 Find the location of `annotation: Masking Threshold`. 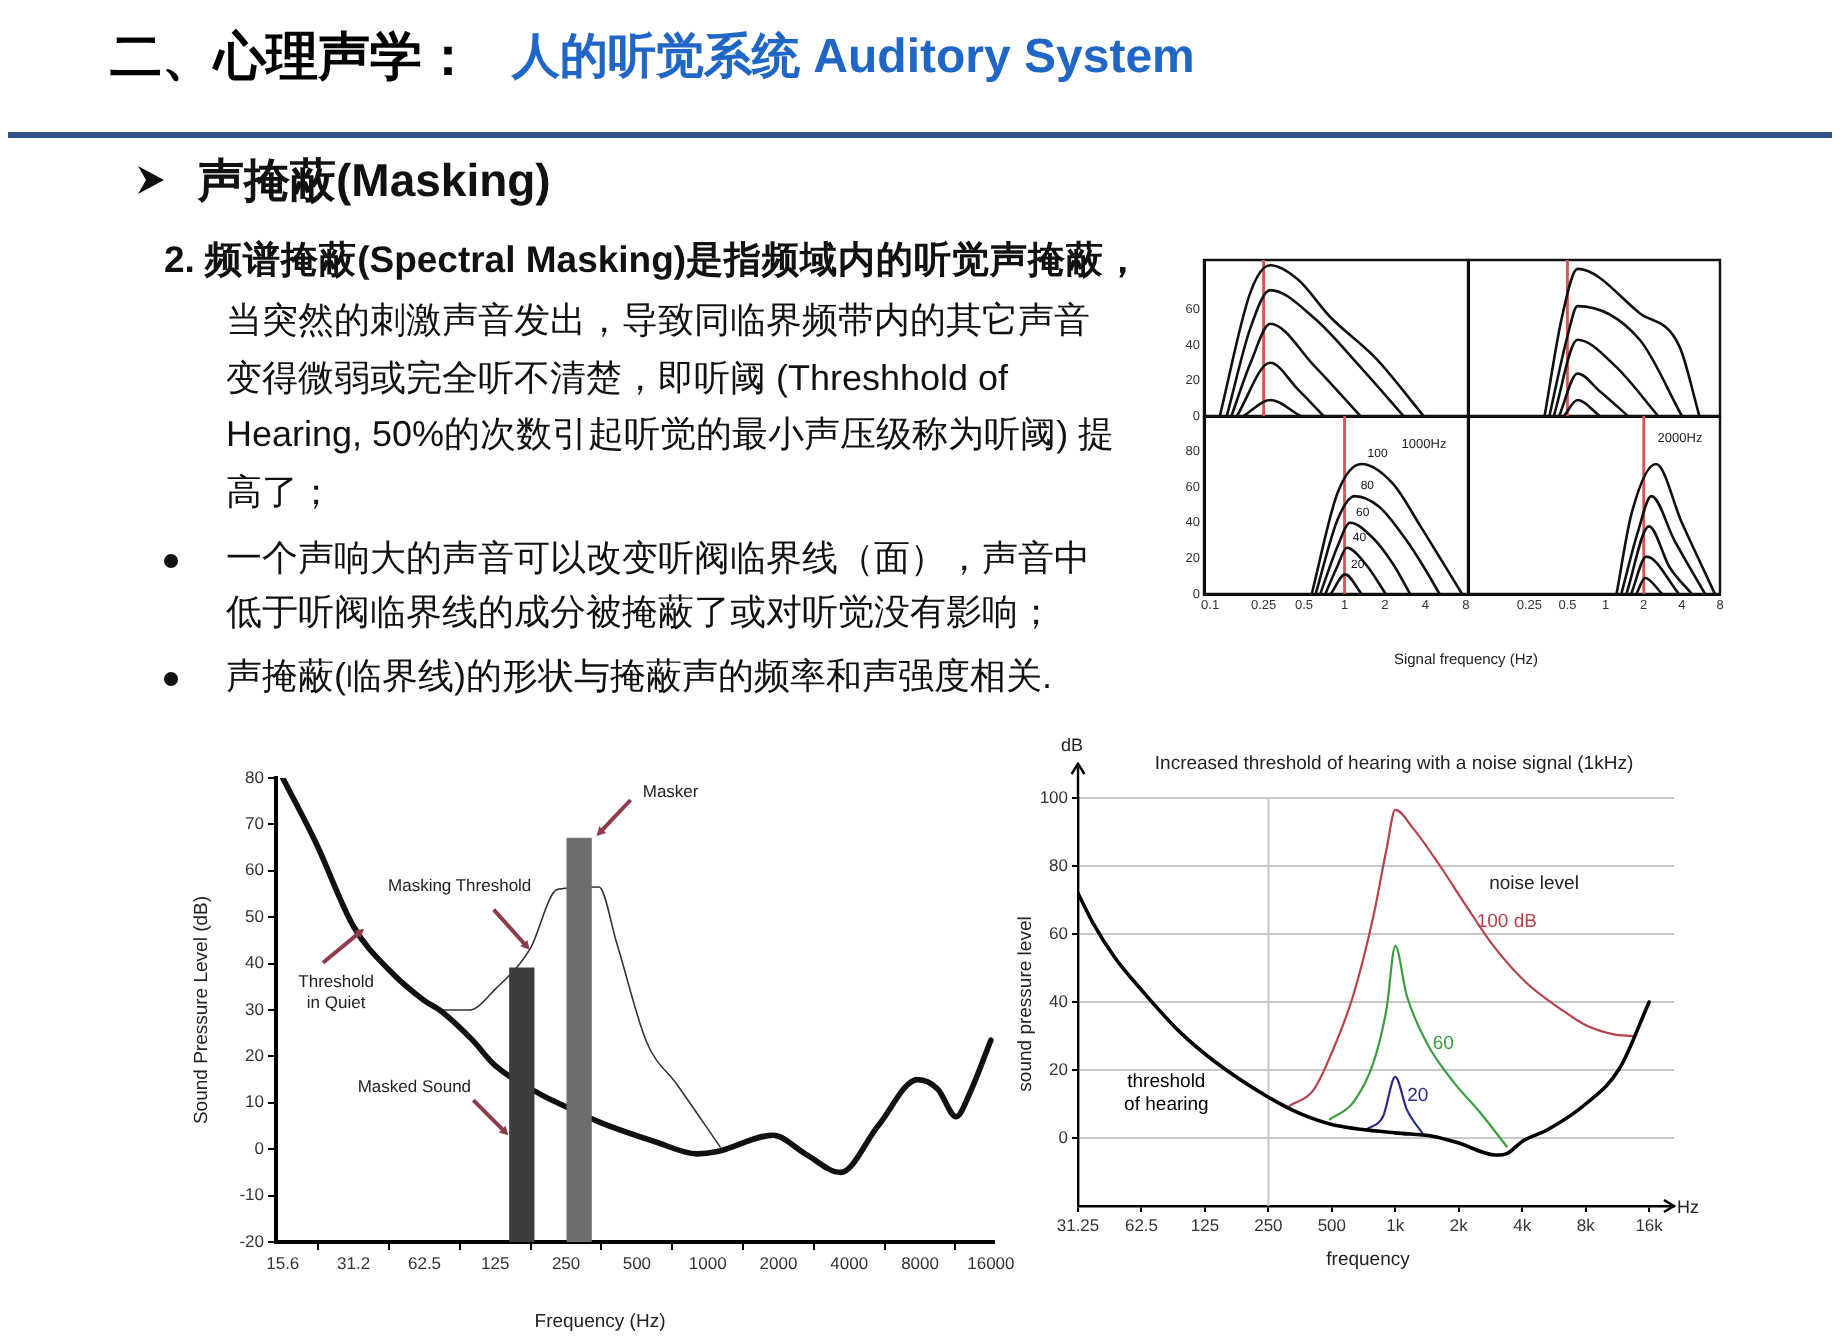

annotation: Masking Threshold is located at coordinates (460, 885).